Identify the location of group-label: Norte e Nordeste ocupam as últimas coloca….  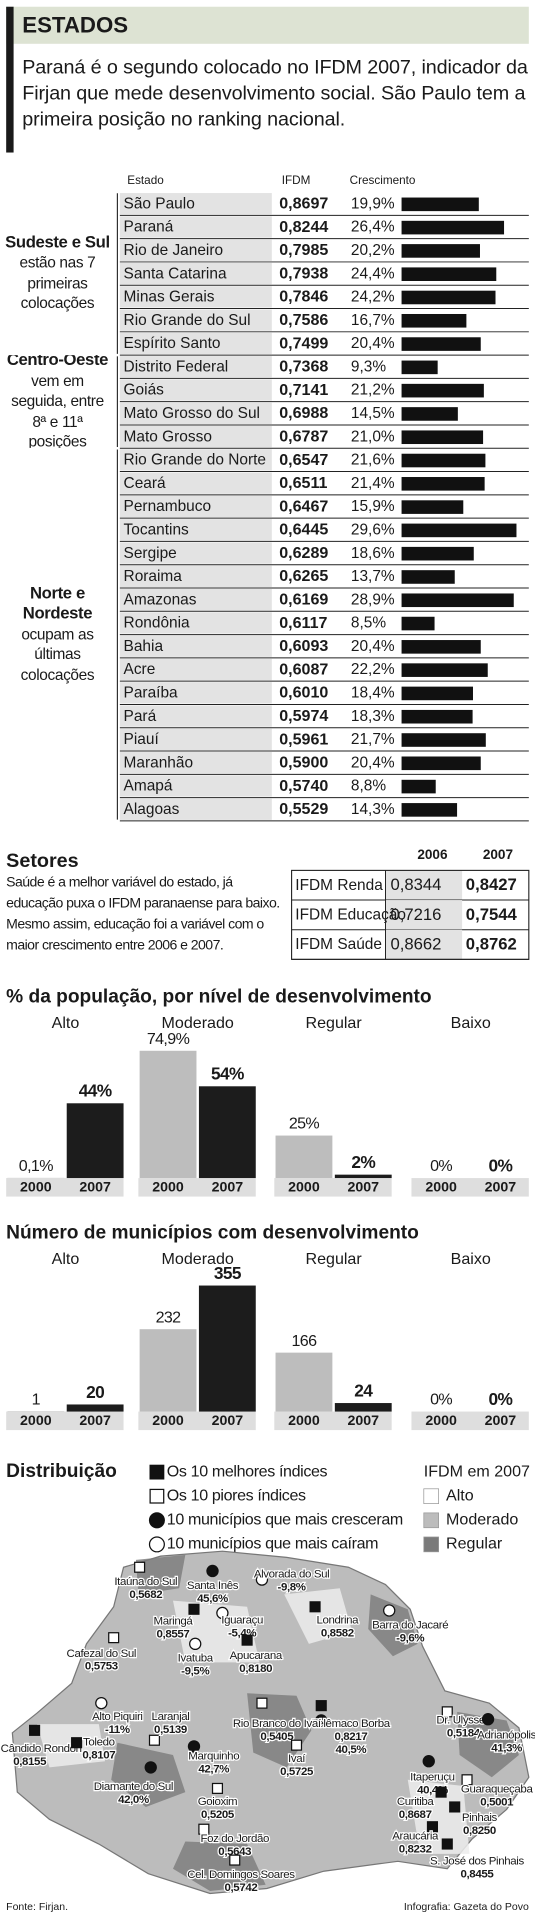
(57, 634).